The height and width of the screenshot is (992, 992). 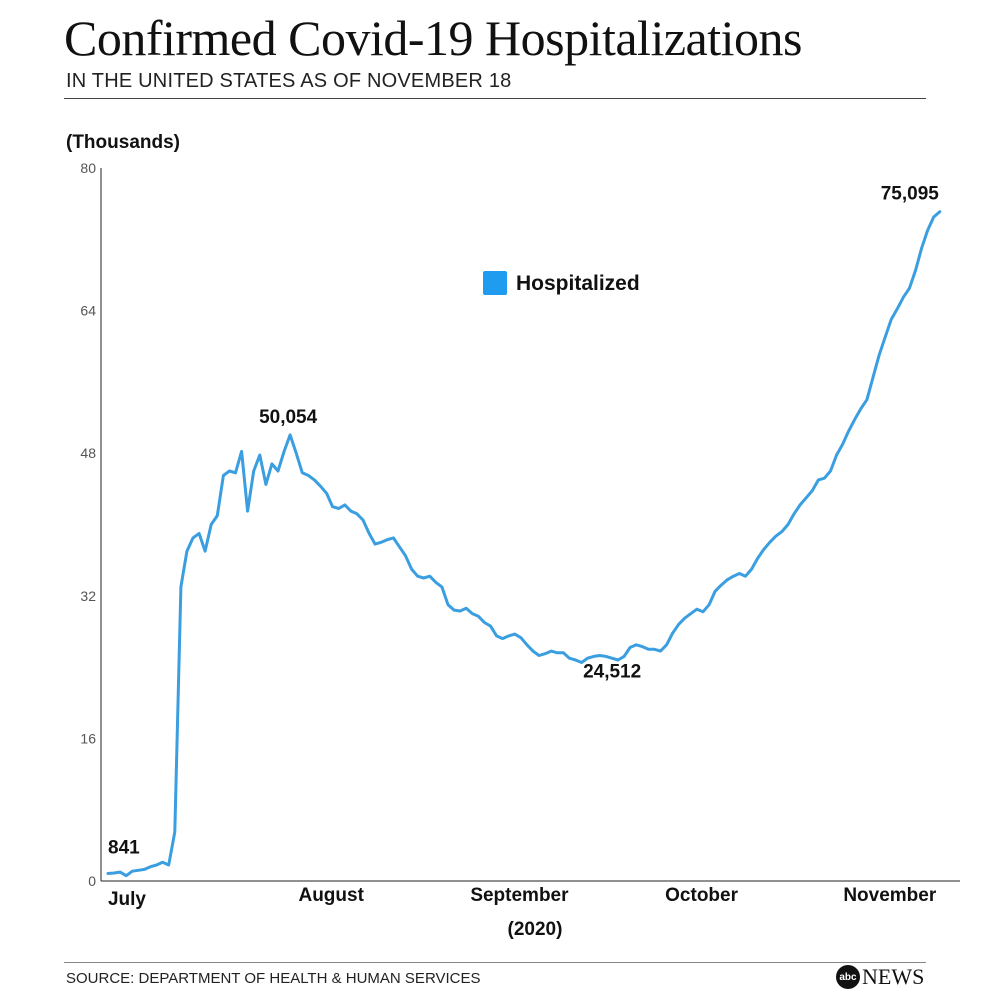 What do you see at coordinates (890, 895) in the screenshot?
I see `x-tick-label: November` at bounding box center [890, 895].